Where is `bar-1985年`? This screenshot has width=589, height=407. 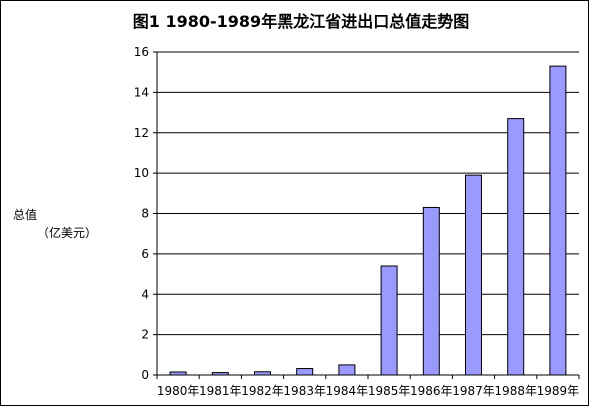 bar-1985年 is located at coordinates (389, 320).